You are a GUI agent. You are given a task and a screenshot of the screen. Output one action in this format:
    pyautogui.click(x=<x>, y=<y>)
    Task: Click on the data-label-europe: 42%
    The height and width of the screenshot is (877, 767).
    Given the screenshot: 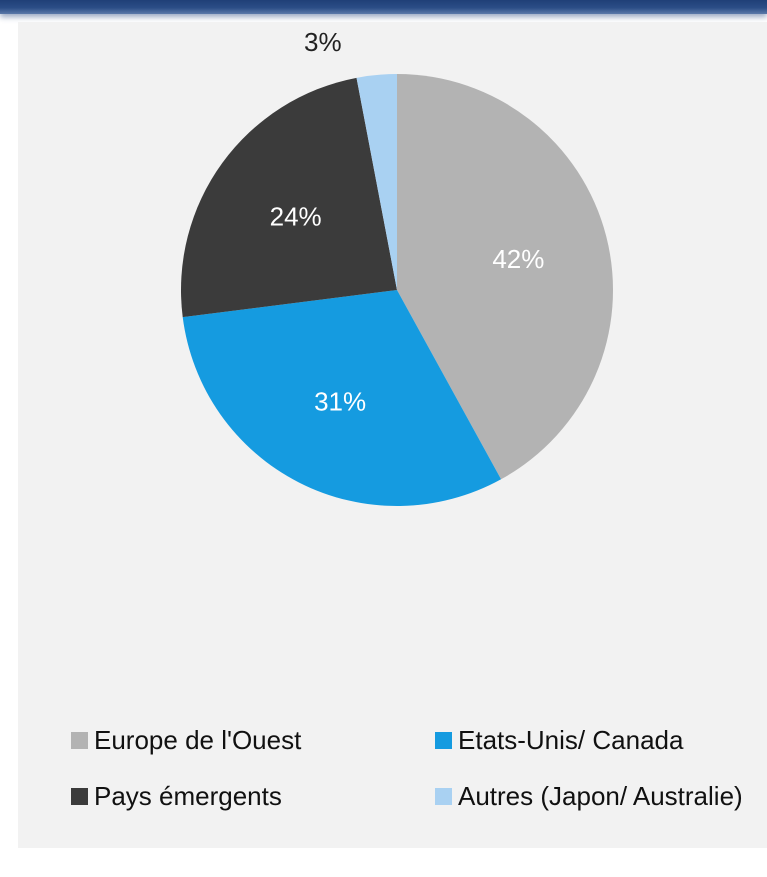 What is the action you would take?
    pyautogui.click(x=518, y=259)
    